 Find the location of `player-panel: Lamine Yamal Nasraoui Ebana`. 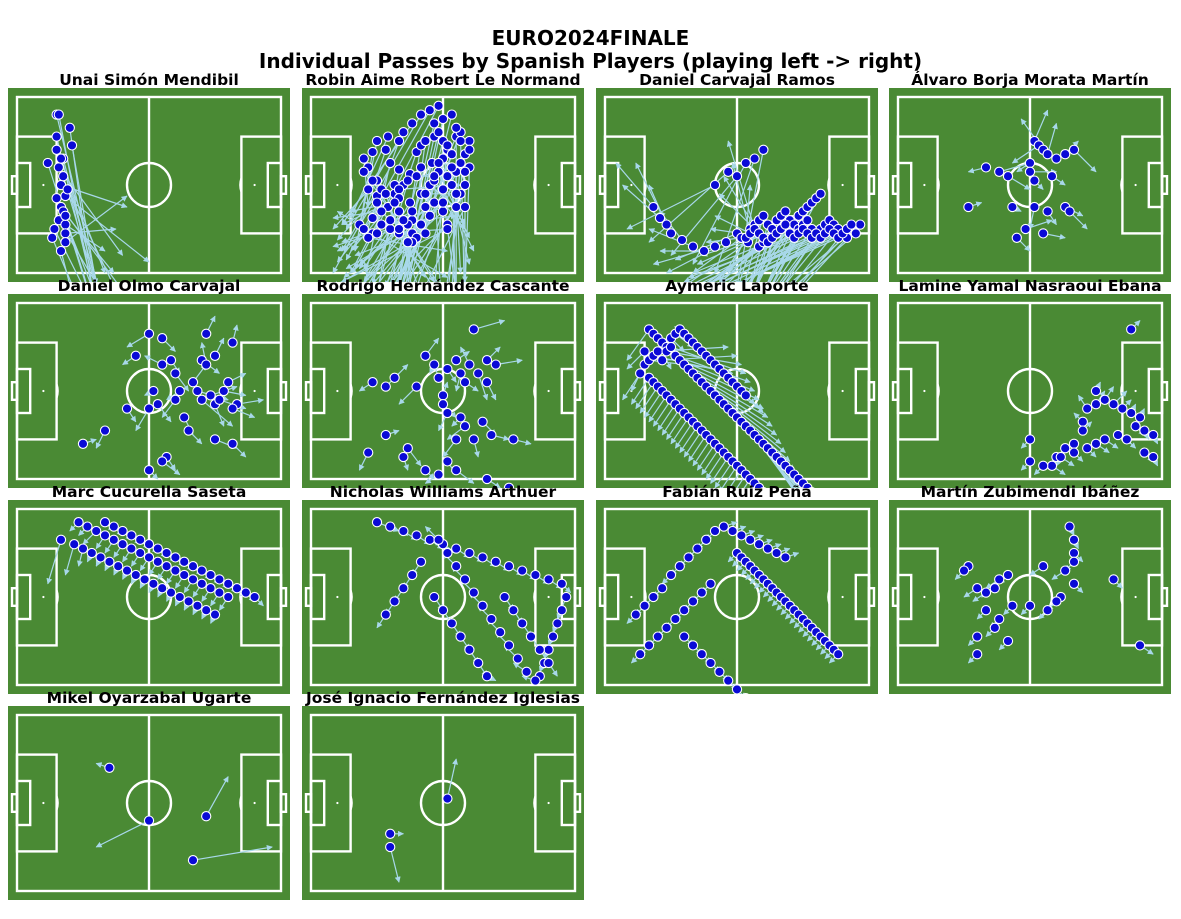

player-panel: Lamine Yamal Nasraoui Ebana is located at coordinates (1030, 382).